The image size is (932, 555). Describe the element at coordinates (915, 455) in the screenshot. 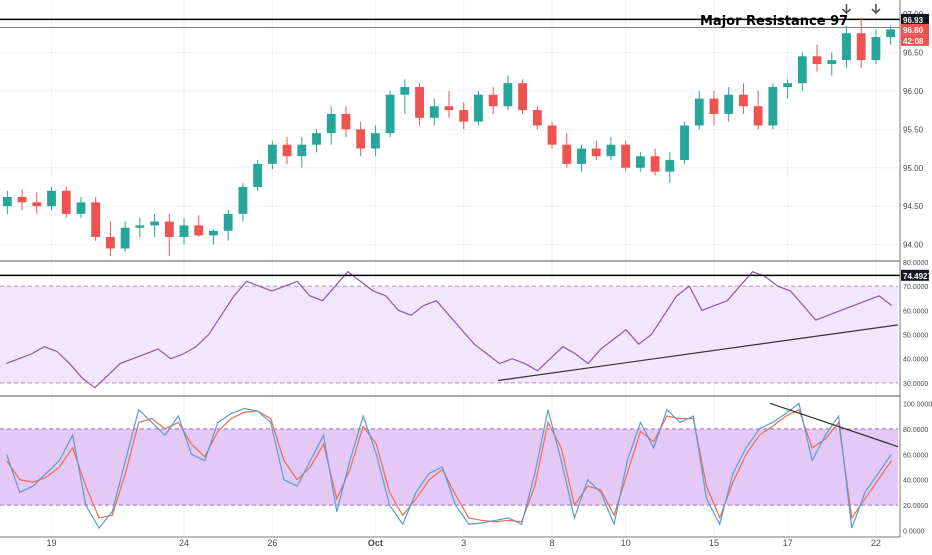

I see `stoch-tick-label: 60.0000` at that location.